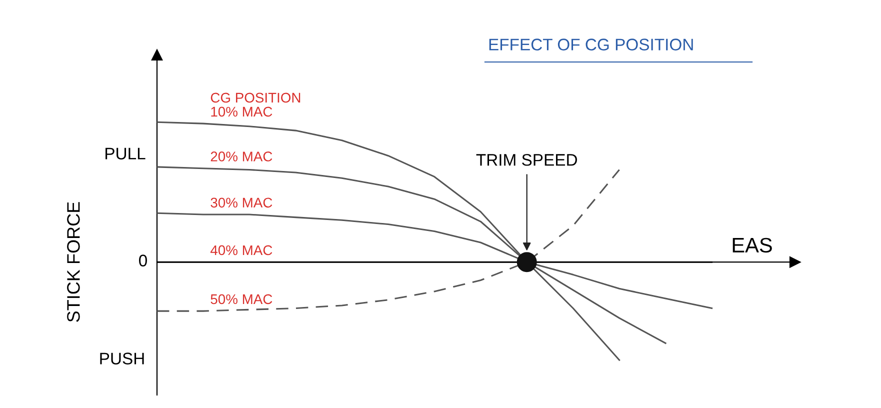 This screenshot has height=408, width=881. Describe the element at coordinates (526, 160) in the screenshot. I see `annotation: TRIM SPEED` at that location.